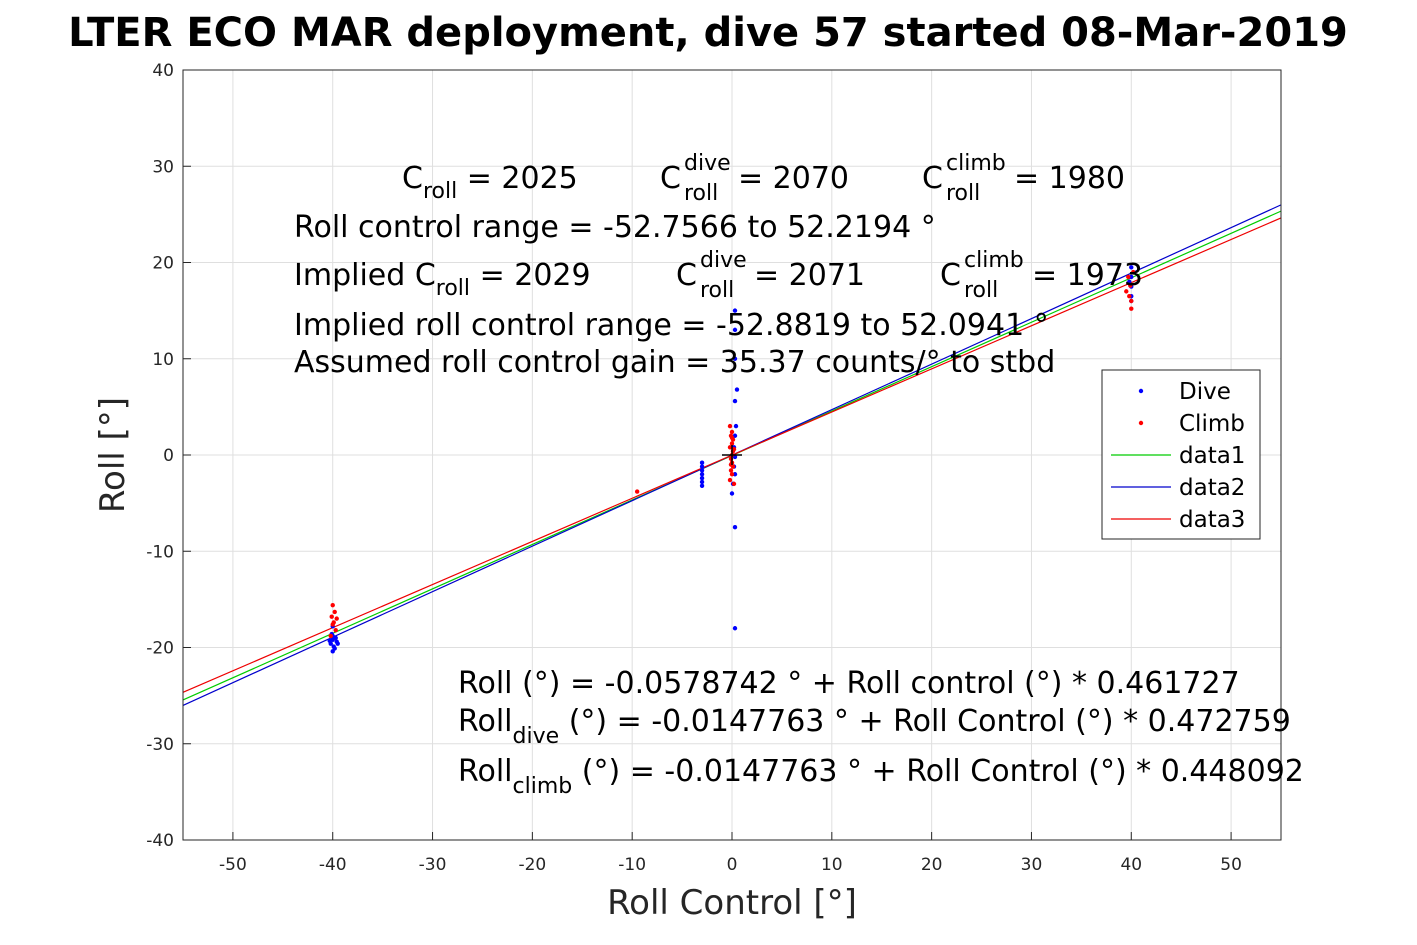  I want to click on y-tick-label: 0, so click(168, 456).